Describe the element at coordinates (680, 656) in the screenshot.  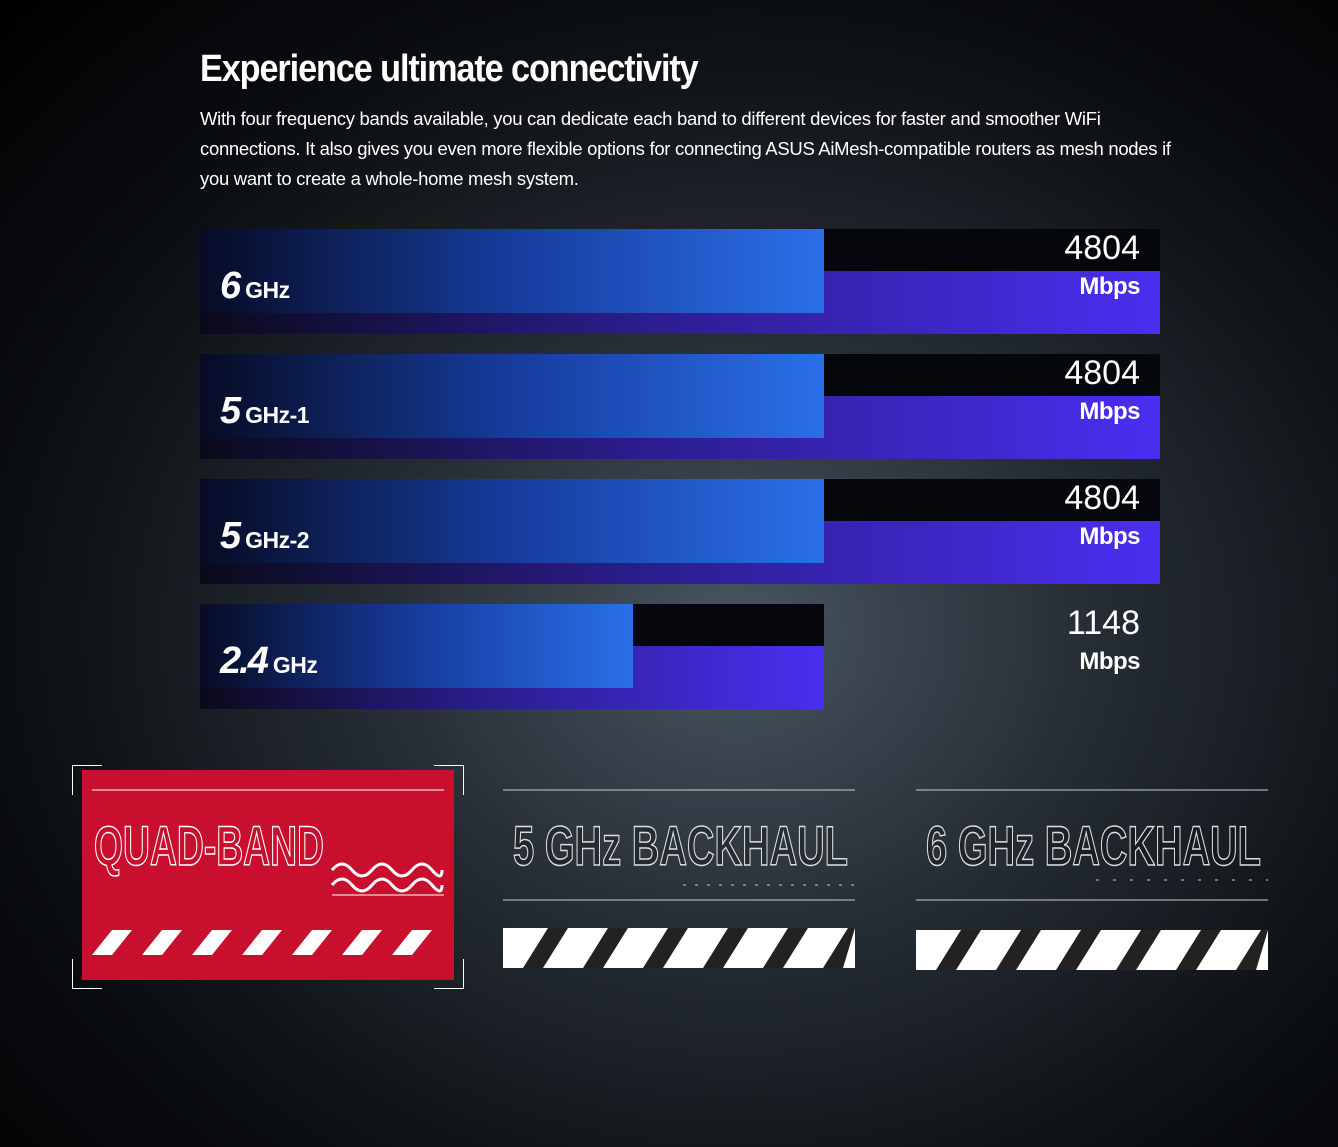
I see `band-row: 2.4 GHz 1148 Mbps` at that location.